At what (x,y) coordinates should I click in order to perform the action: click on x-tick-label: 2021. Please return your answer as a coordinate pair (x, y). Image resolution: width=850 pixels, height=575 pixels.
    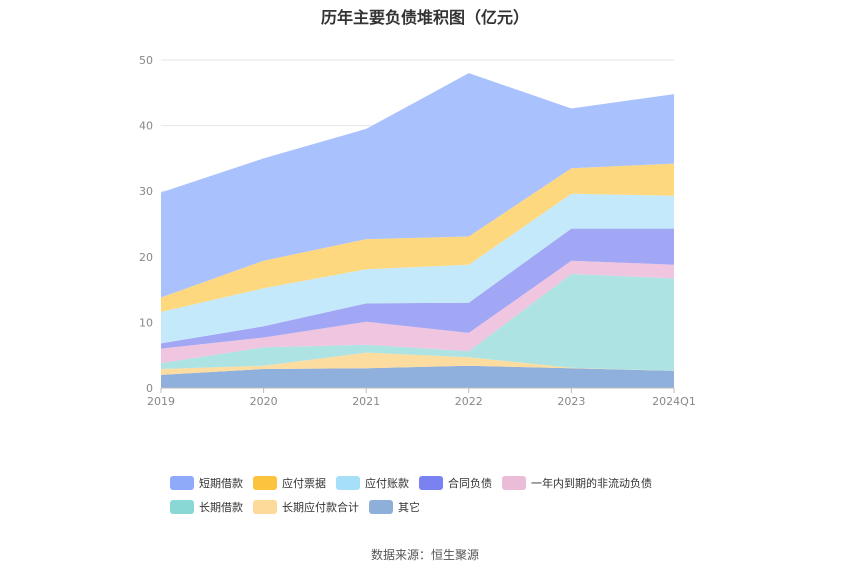
    Looking at the image, I should click on (366, 401).